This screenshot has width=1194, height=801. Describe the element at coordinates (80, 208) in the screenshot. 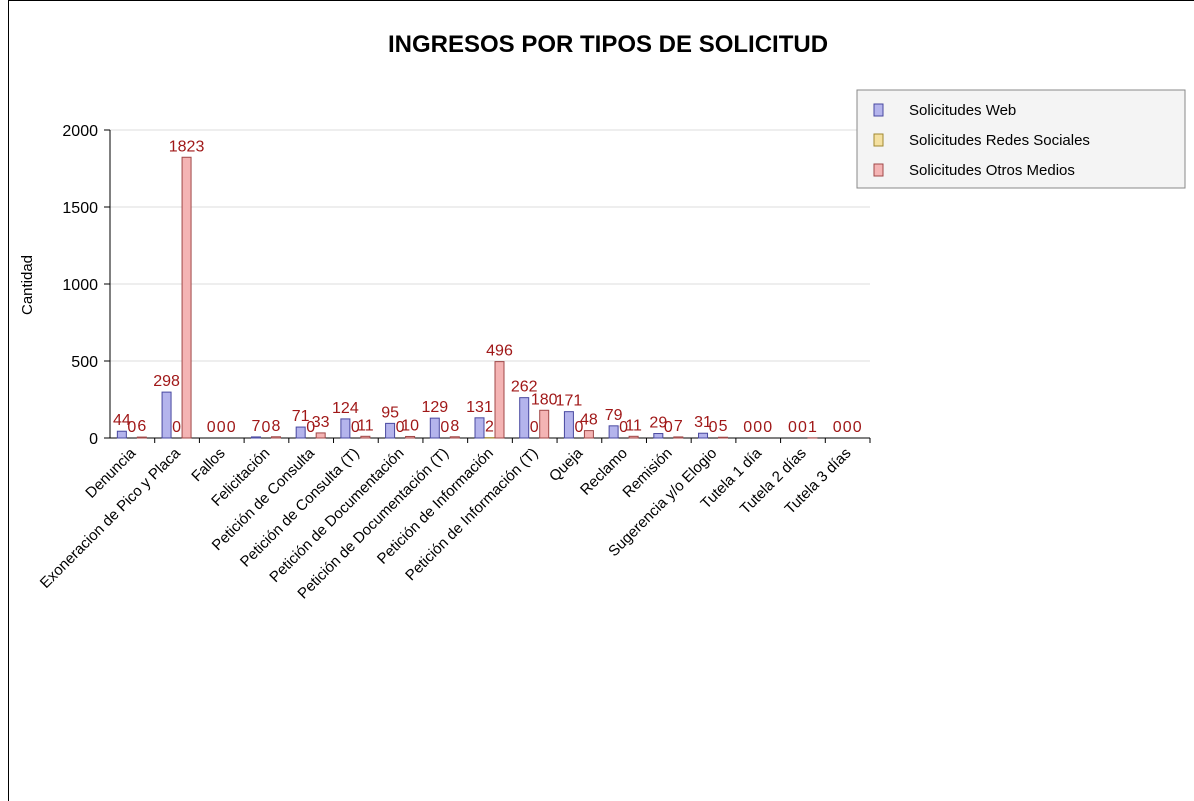

I see `y-tick-label: 1500` at that location.